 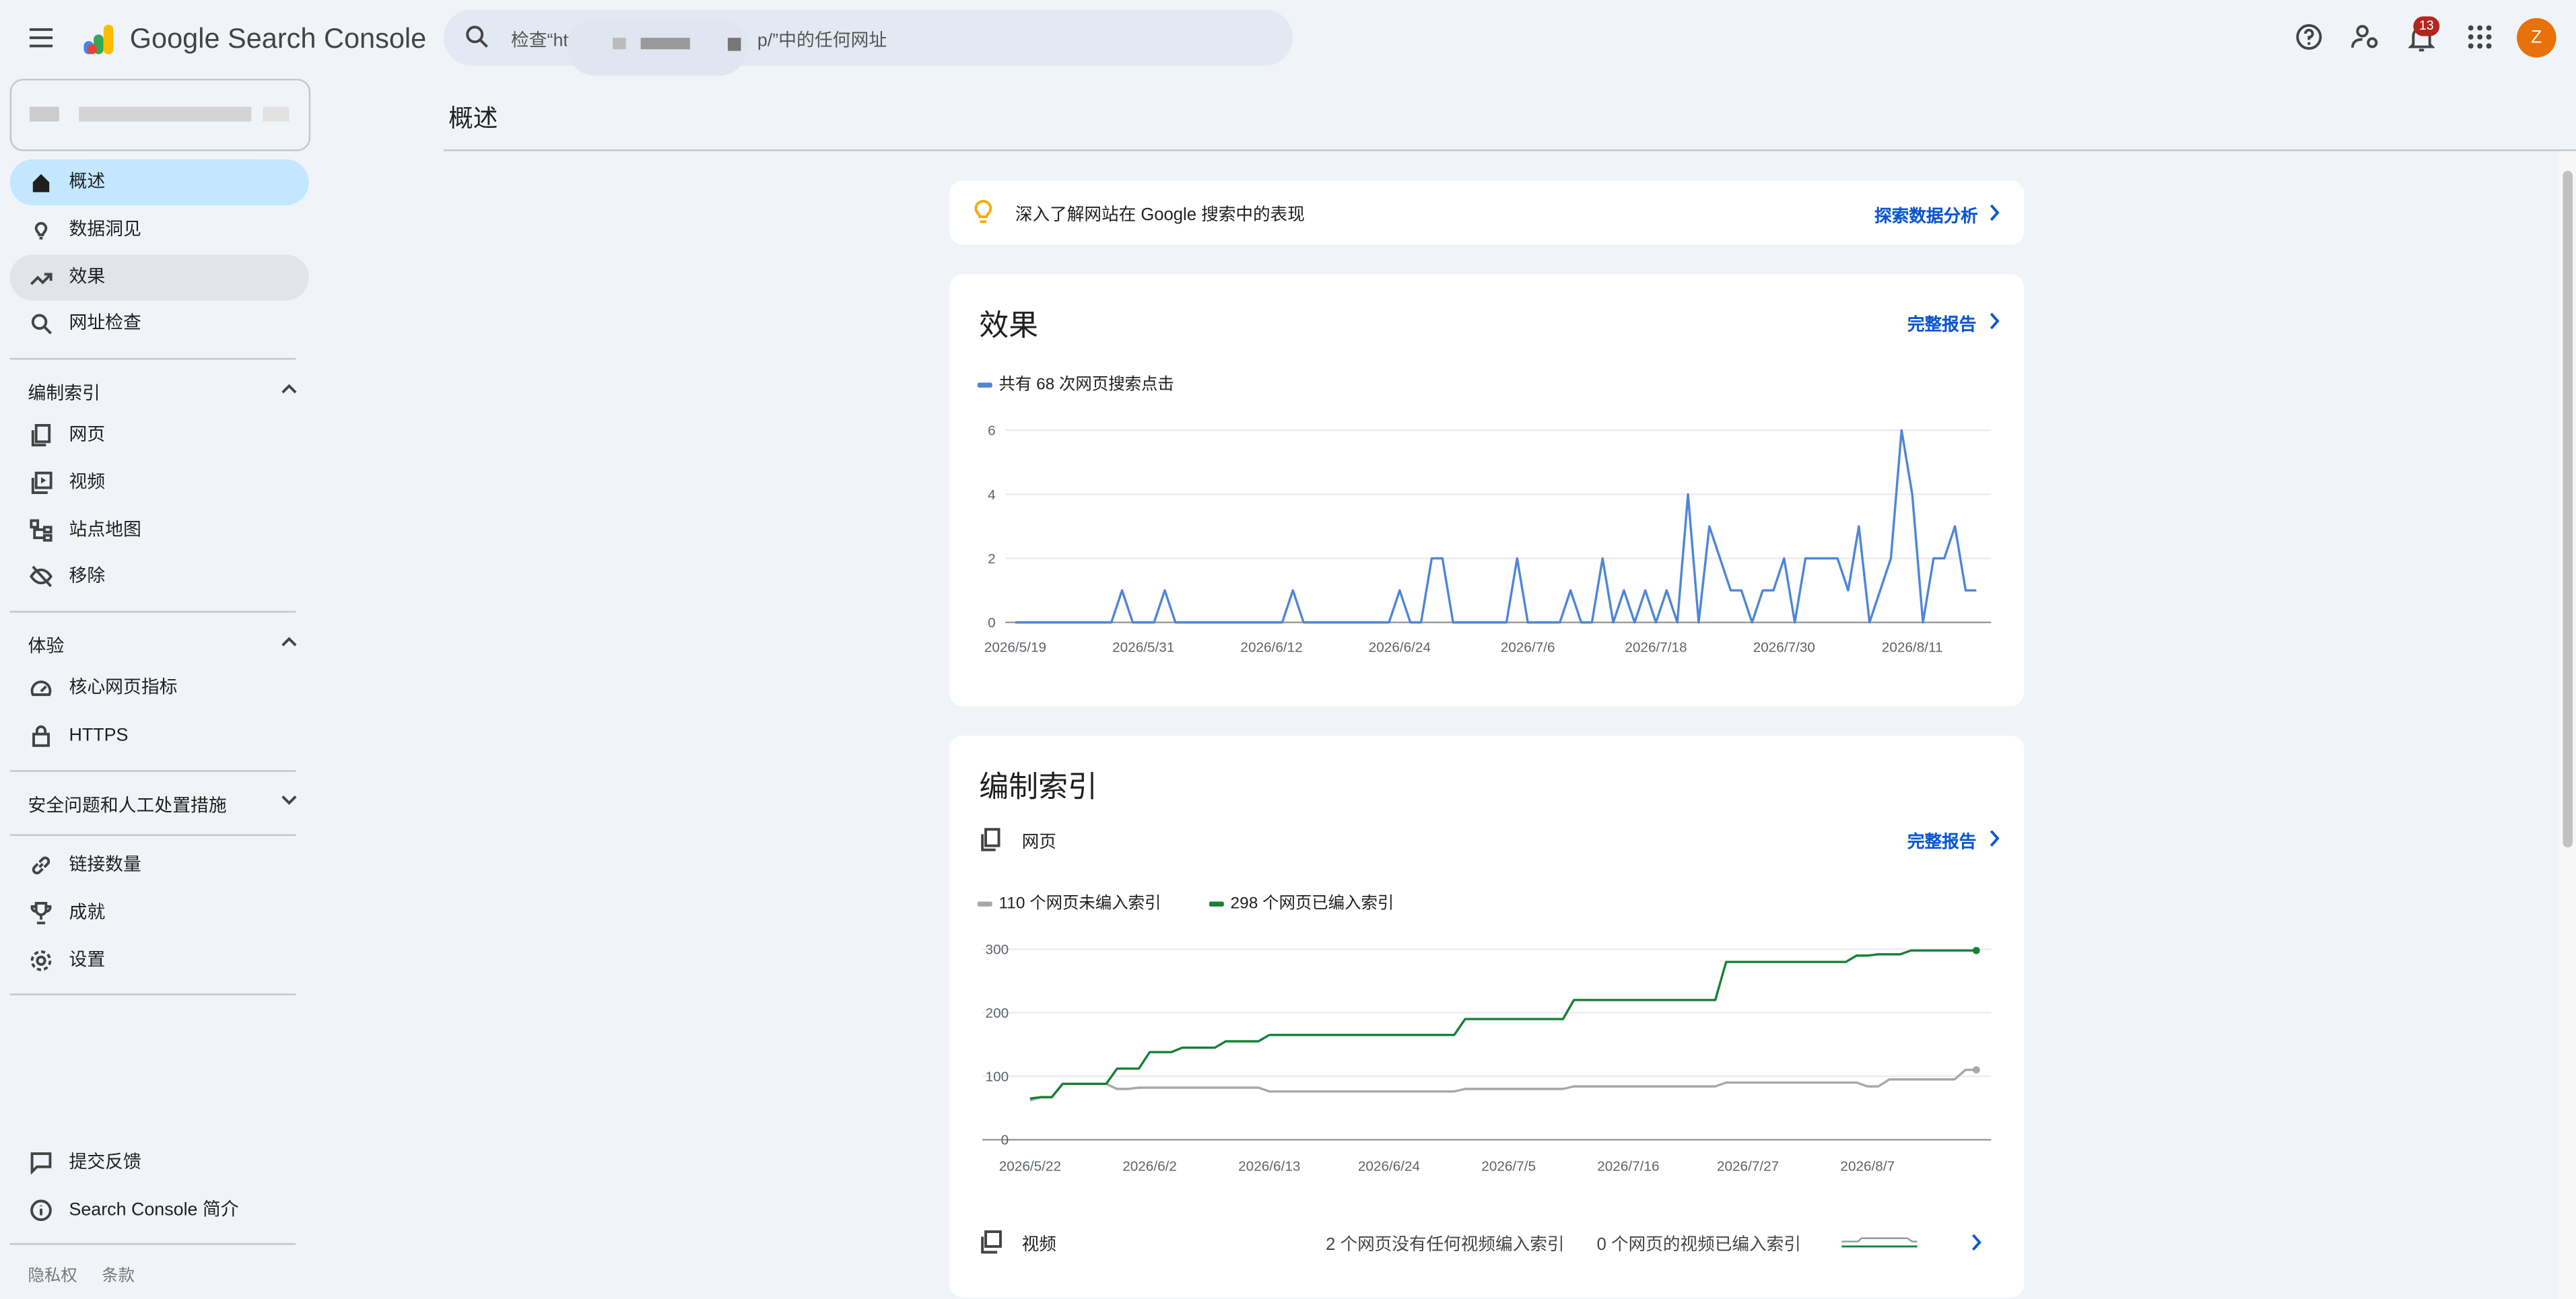 What do you see at coordinates (2309, 36) in the screenshot?
I see `help-icon` at bounding box center [2309, 36].